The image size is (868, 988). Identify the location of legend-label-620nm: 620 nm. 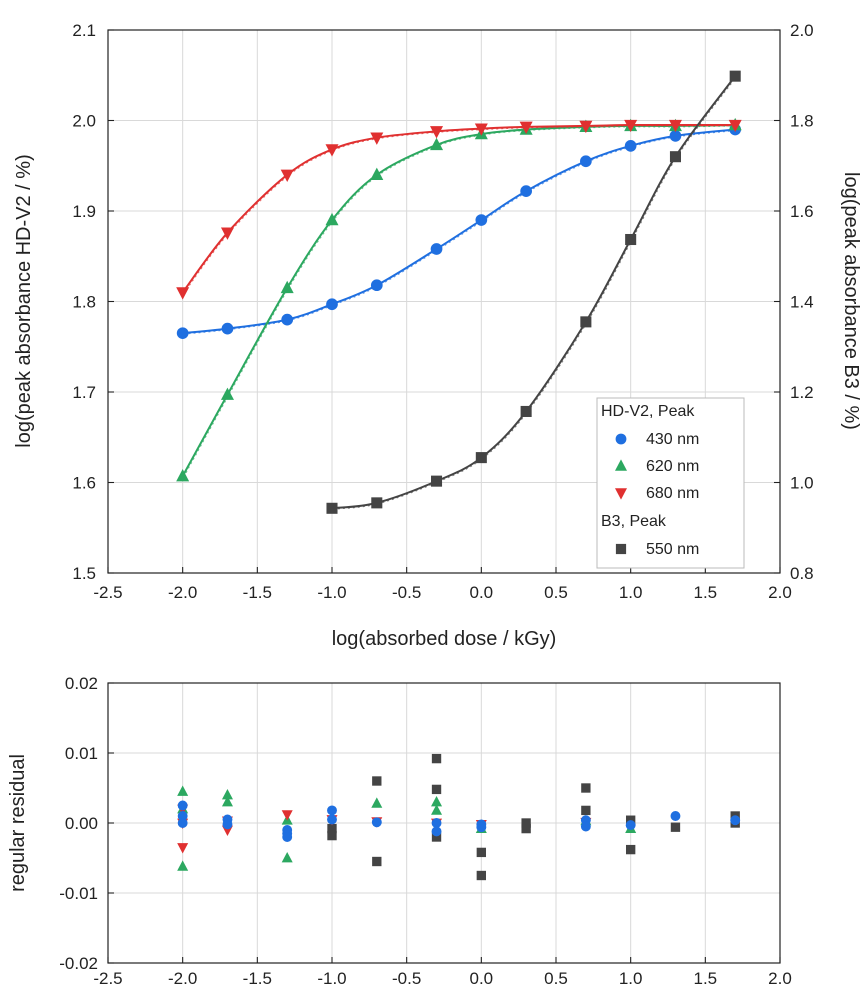
(672, 466).